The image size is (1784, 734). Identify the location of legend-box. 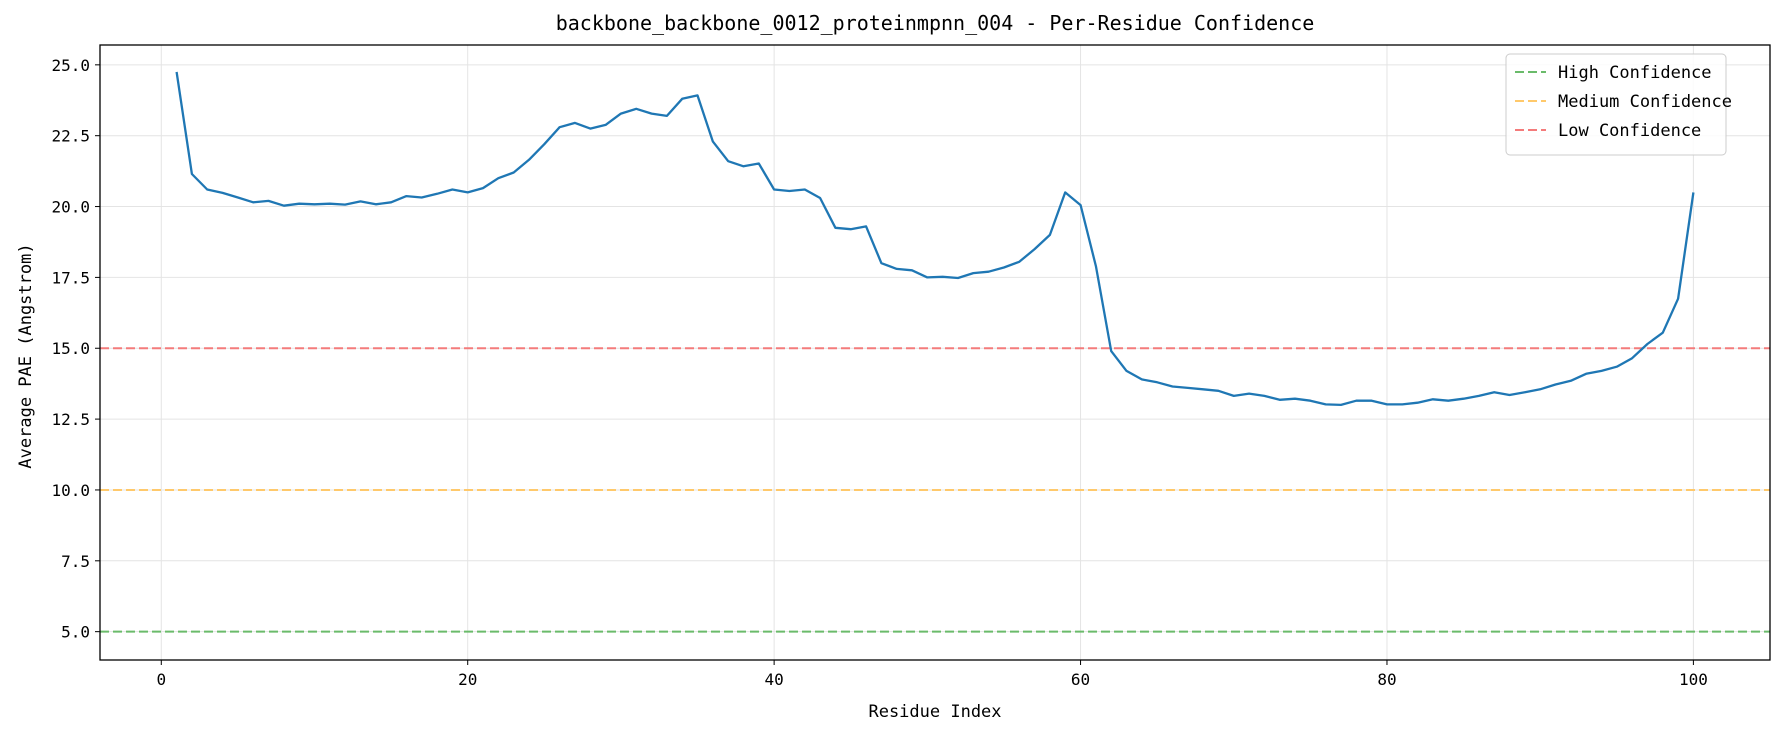
(1616, 104).